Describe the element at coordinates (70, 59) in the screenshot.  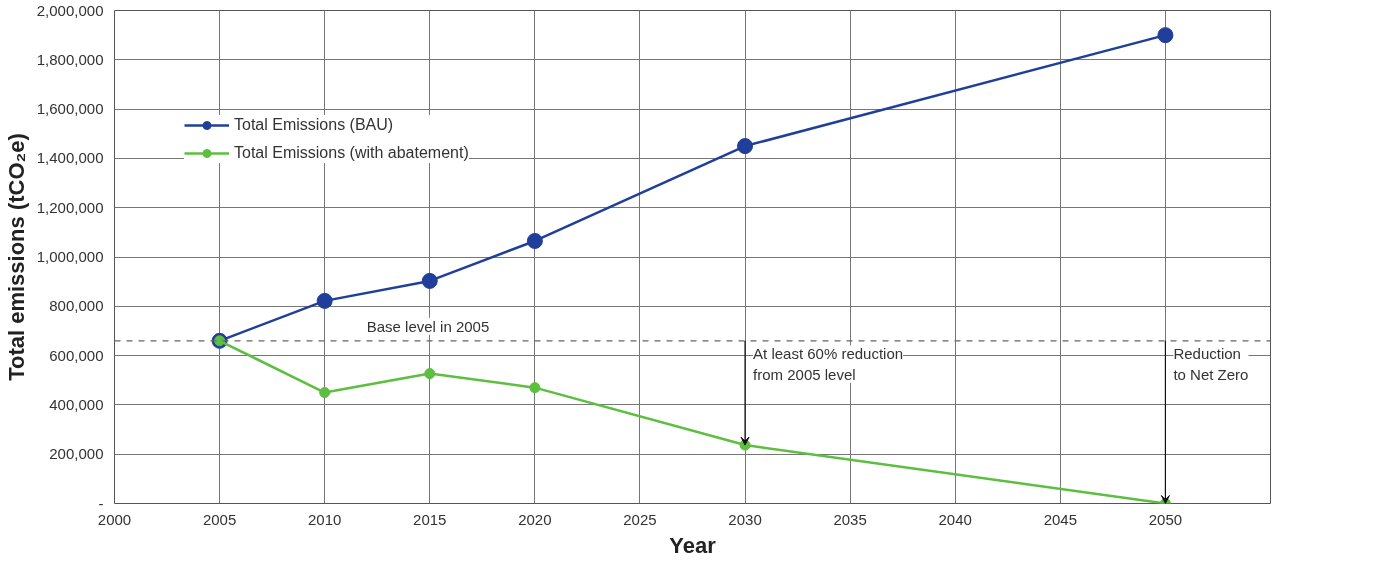
I see `y-tick-label: 1,800,000` at that location.